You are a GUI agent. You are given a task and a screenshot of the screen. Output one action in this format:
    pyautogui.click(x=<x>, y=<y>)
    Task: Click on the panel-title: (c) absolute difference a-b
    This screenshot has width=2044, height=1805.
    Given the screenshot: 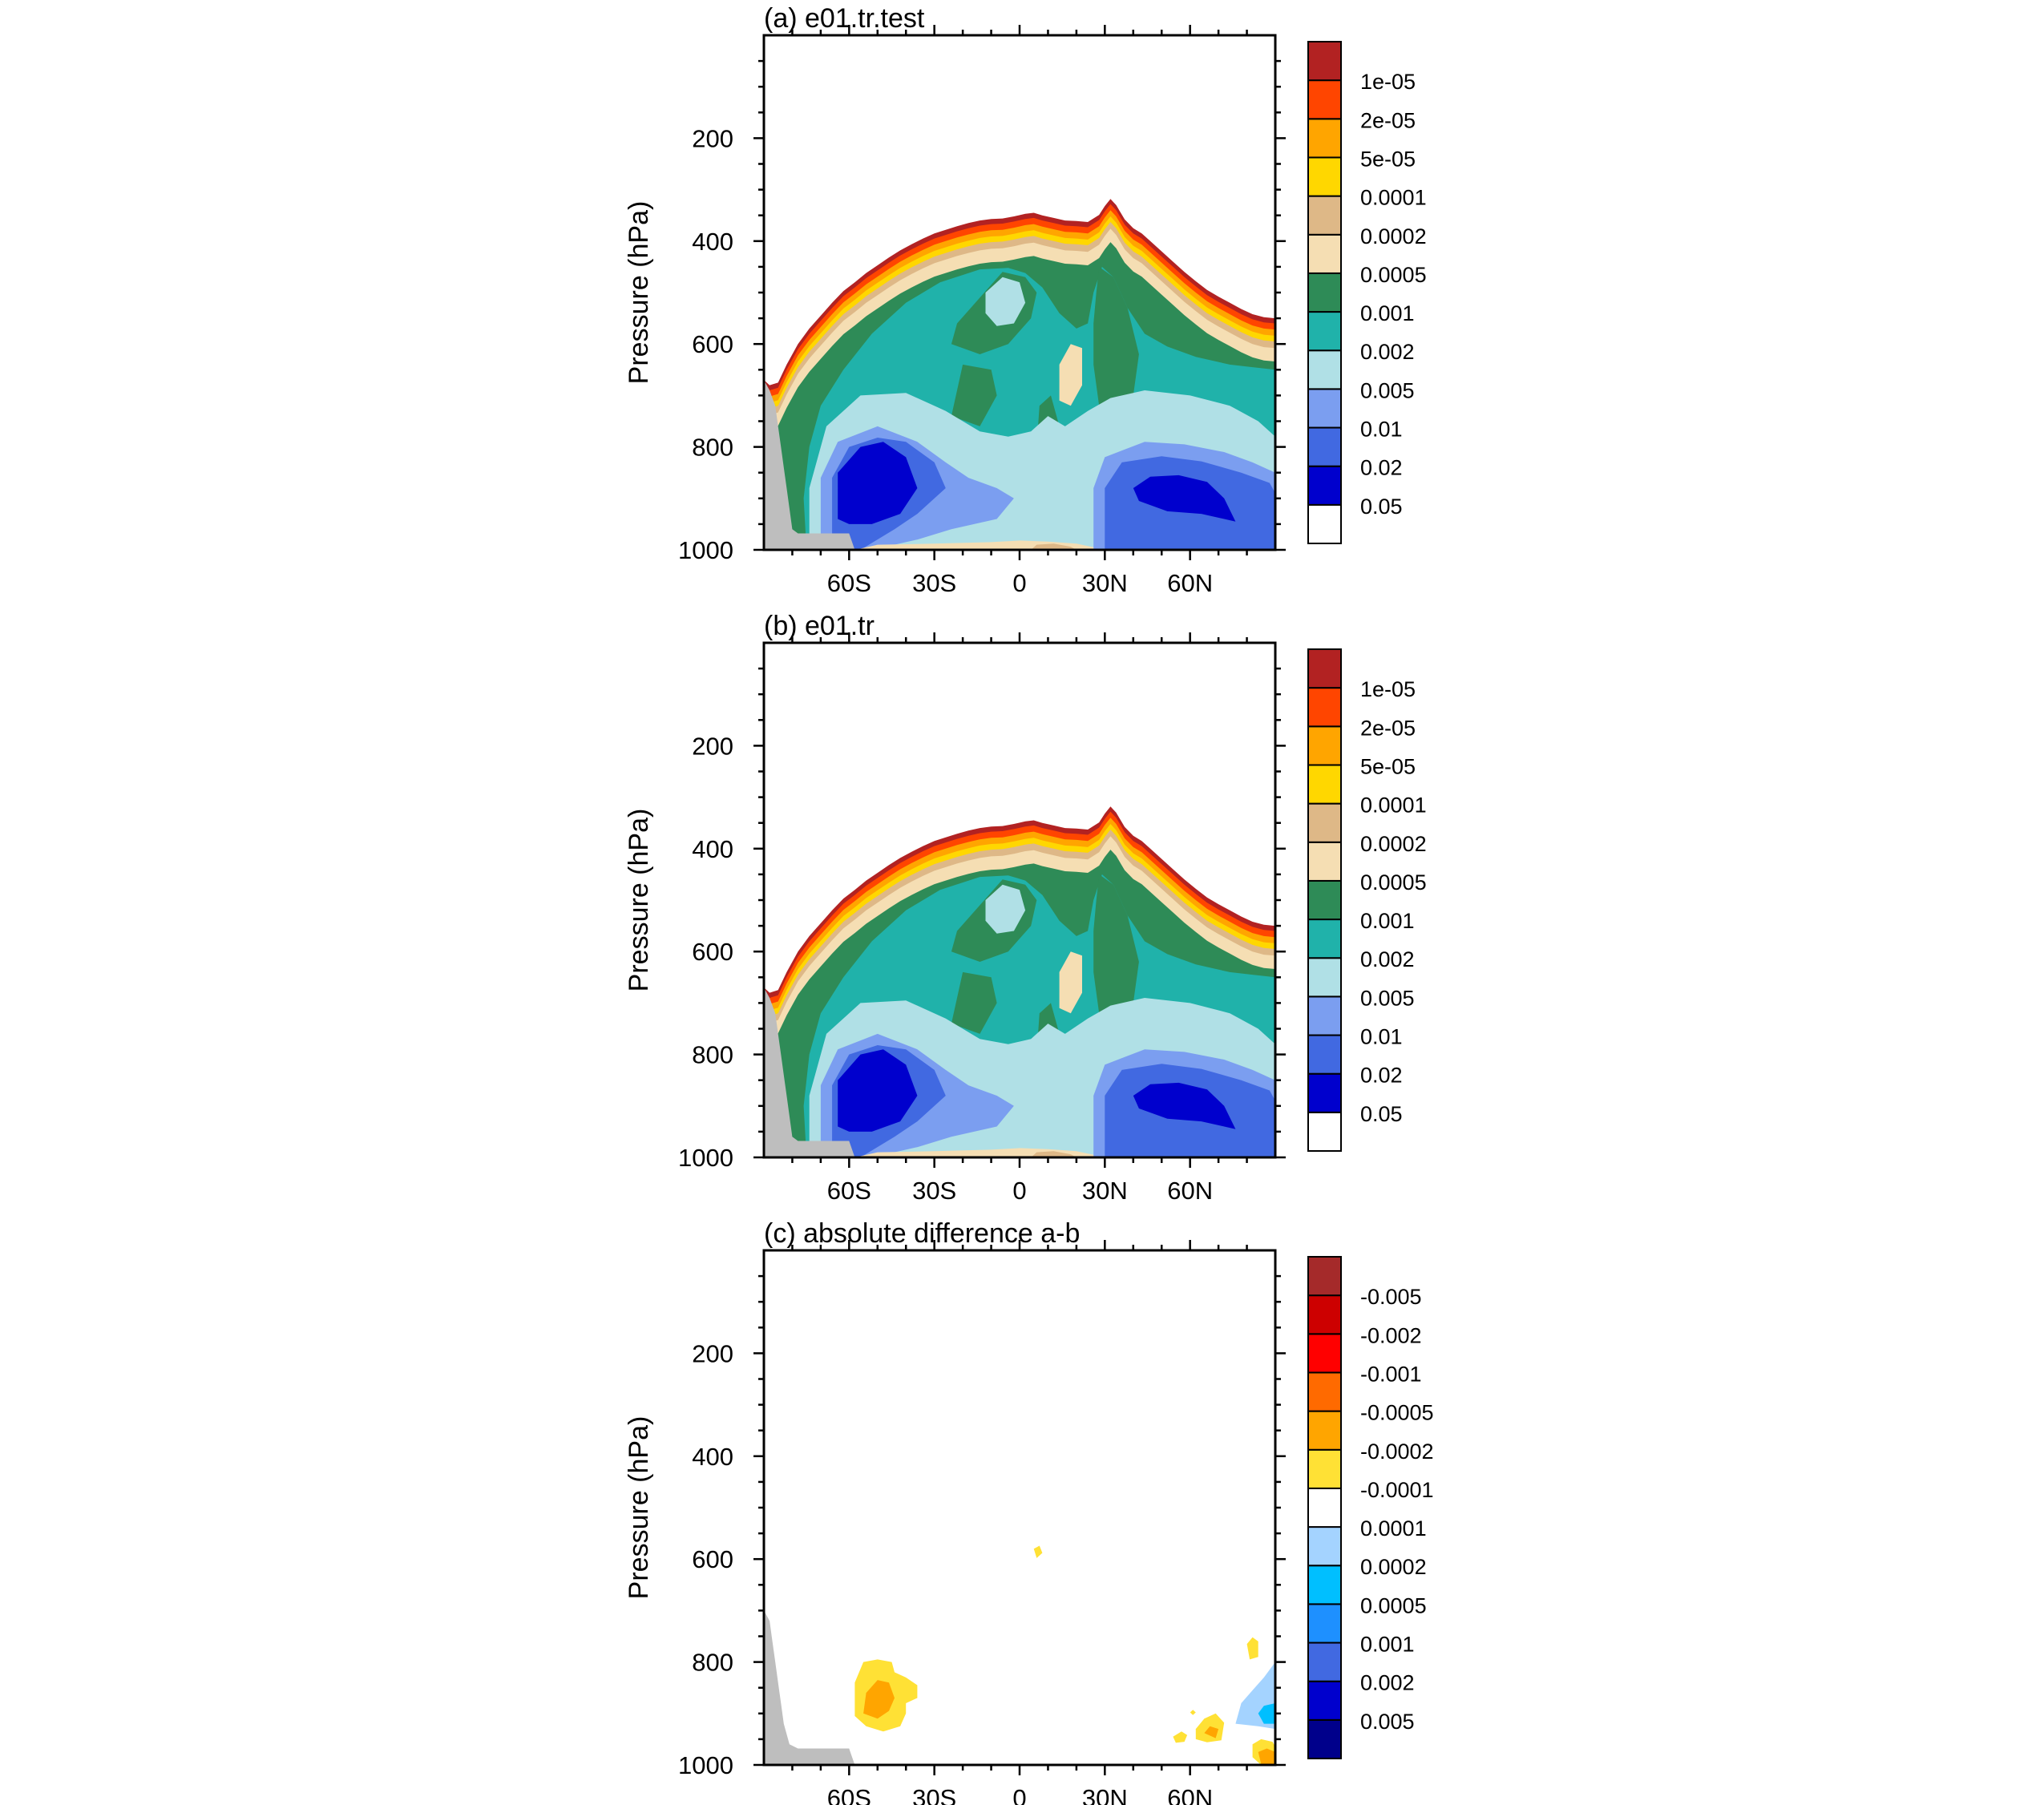 What is the action you would take?
    pyautogui.click(x=922, y=1233)
    